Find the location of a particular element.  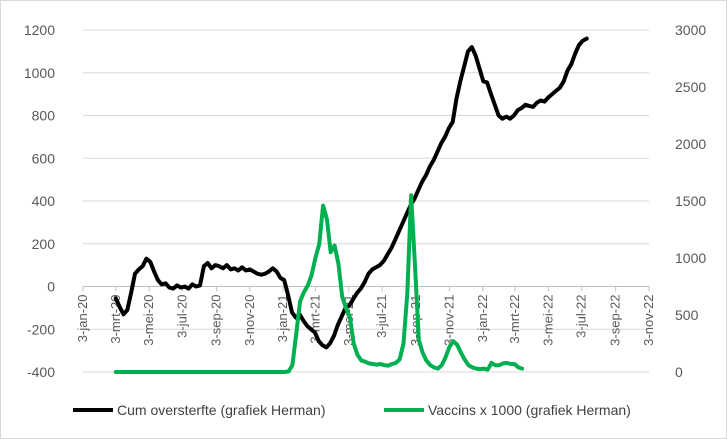

y-right-tick-label: 1000 is located at coordinates (690, 258).